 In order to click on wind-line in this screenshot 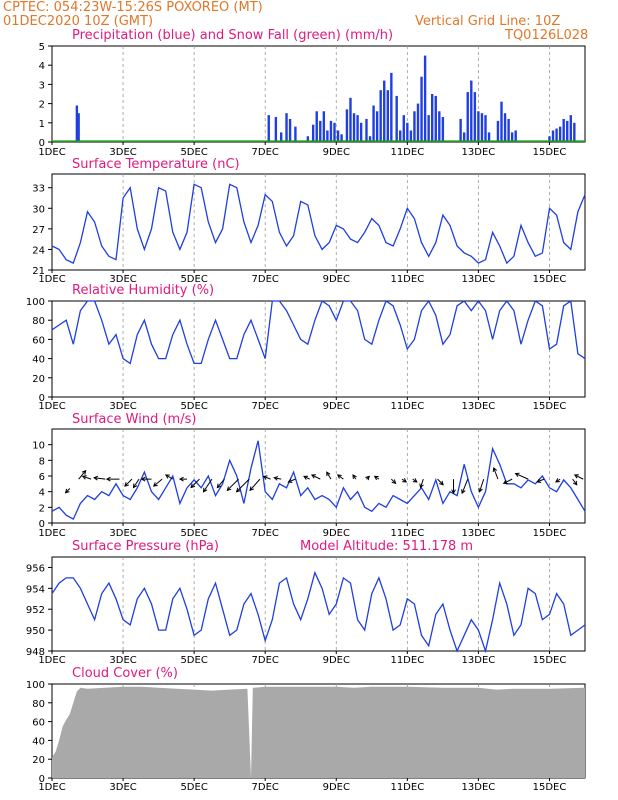, I will do `click(318, 480)`.